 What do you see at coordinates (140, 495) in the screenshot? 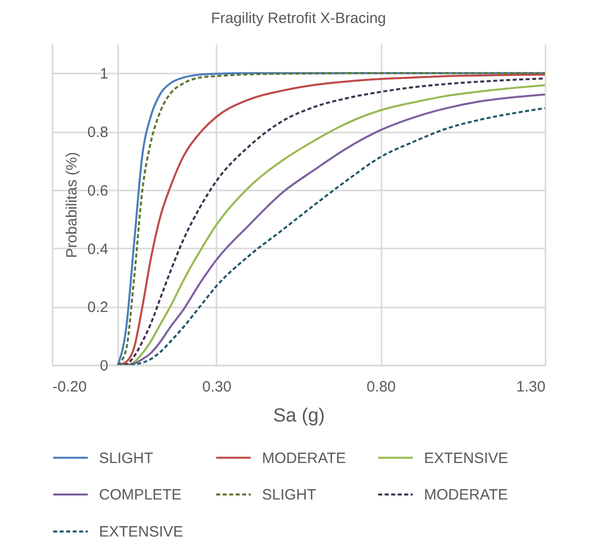
I see `legend-label: COMPLETE` at bounding box center [140, 495].